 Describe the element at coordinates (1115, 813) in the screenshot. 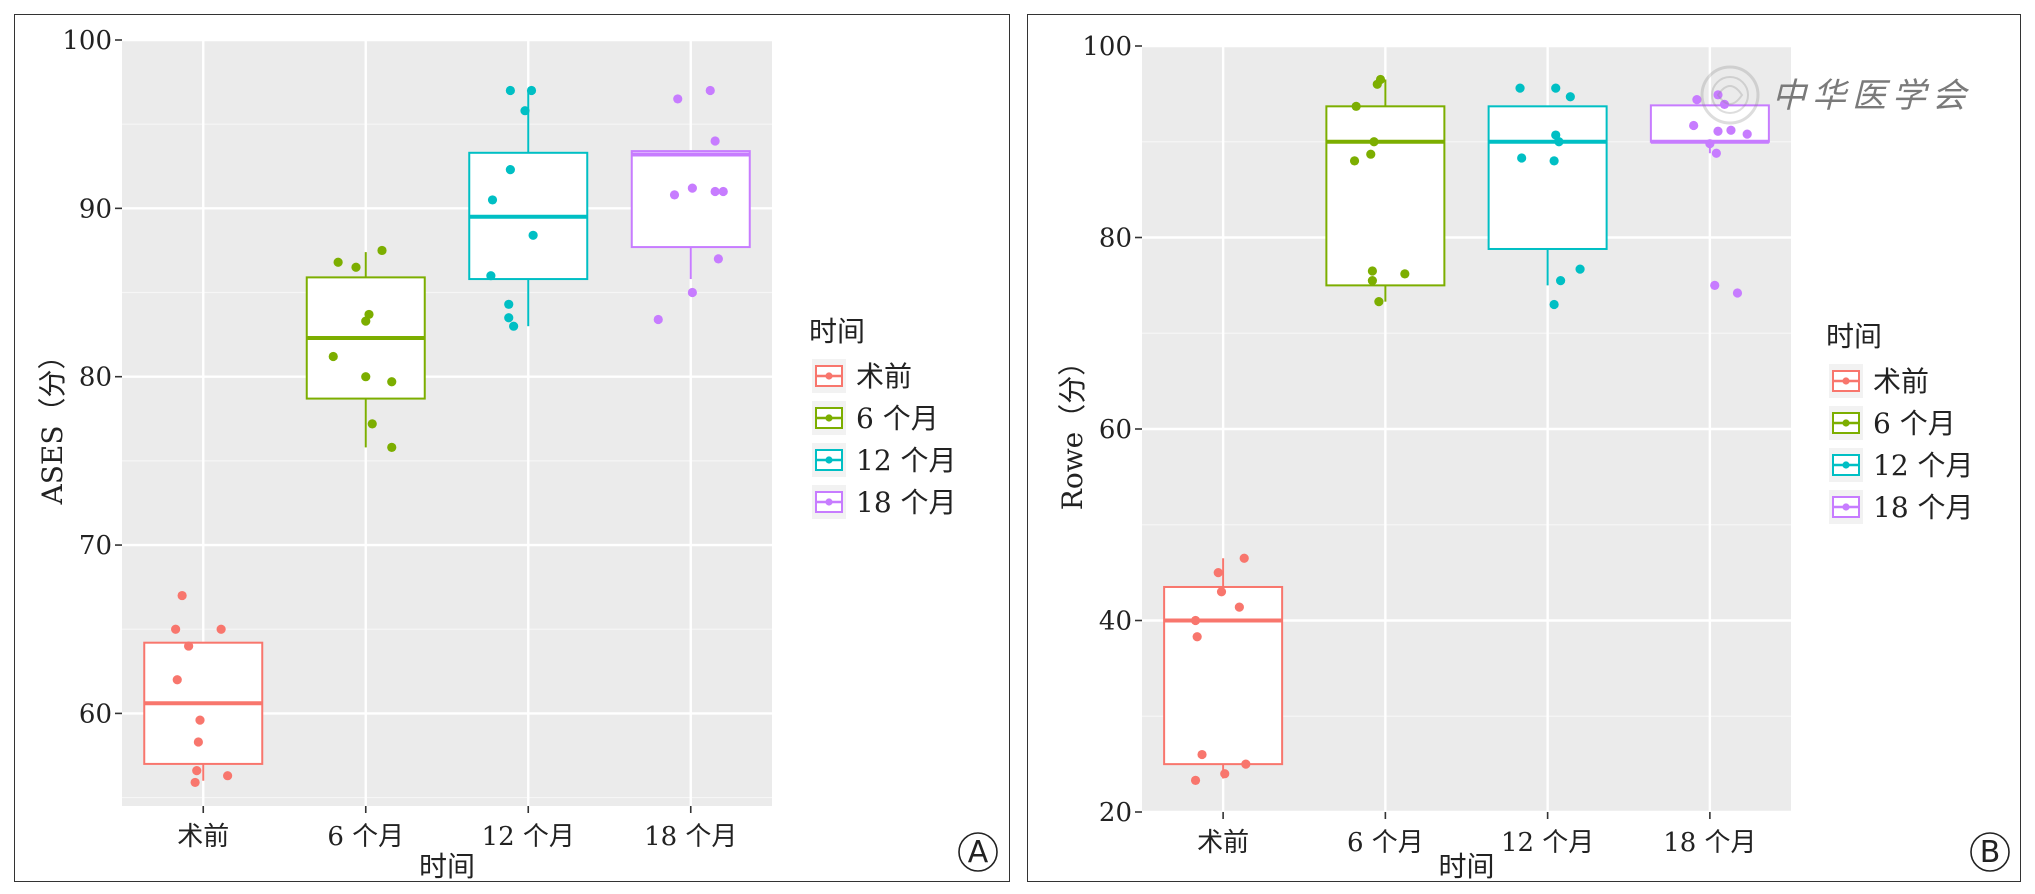

I see `y-tick-label: 20` at that location.